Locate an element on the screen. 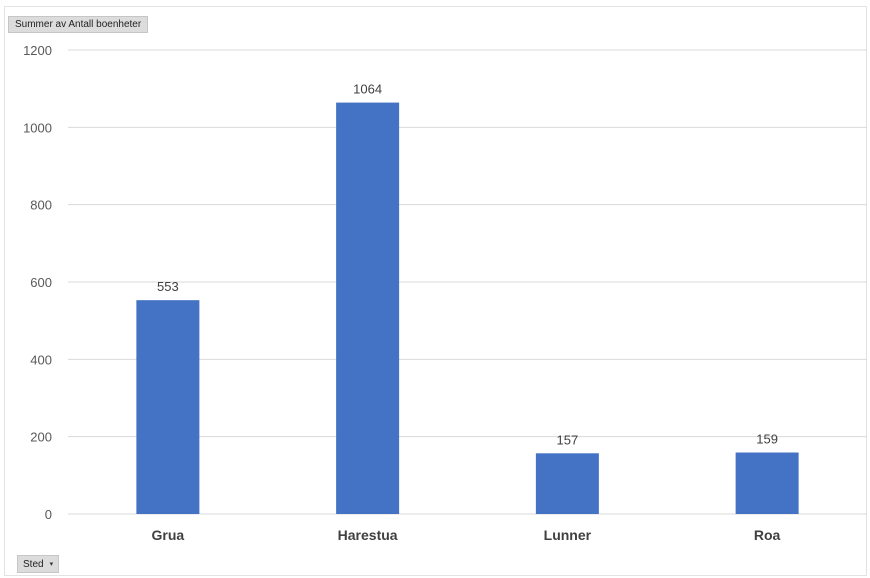  data-label: 553 is located at coordinates (168, 286).